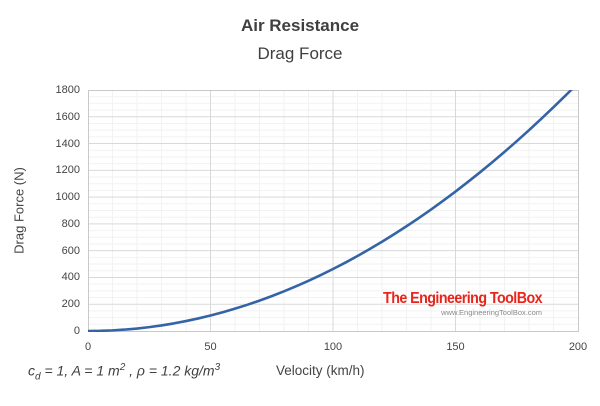 Image resolution: width=600 pixels, height=406 pixels. Describe the element at coordinates (67, 143) in the screenshot. I see `y-tick-label: 1400` at that location.